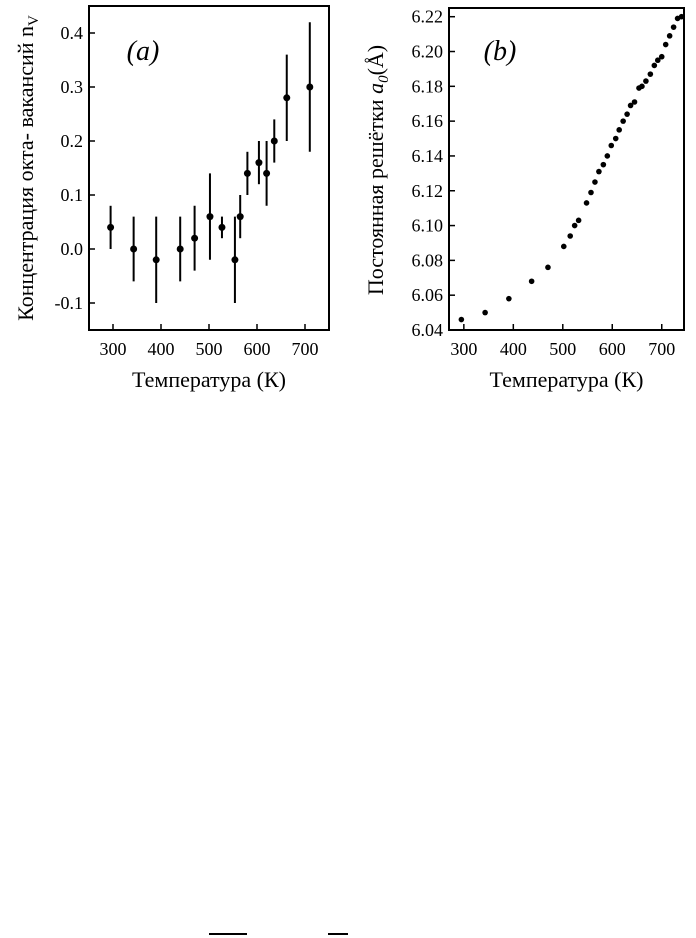 This screenshot has width=696, height=938. What do you see at coordinates (428, 17) in the screenshot?
I see `y-tick-label: 6.22` at bounding box center [428, 17].